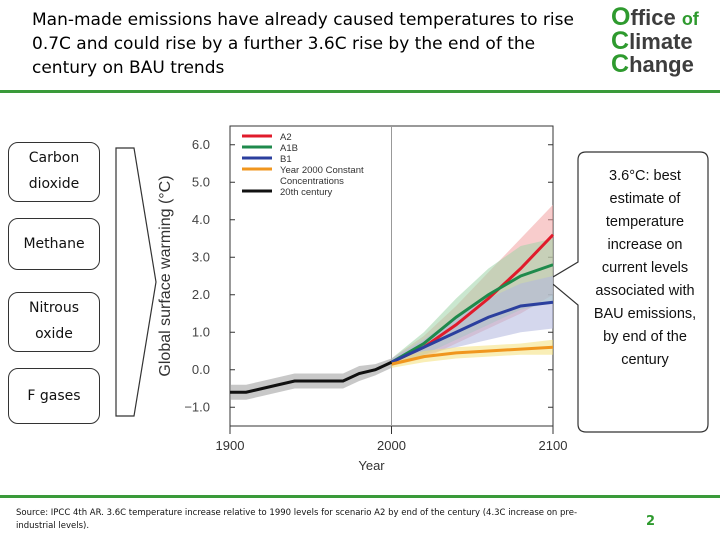 This screenshot has height=540, width=720. What do you see at coordinates (286, 159) in the screenshot?
I see `legend-label: B1` at bounding box center [286, 159].